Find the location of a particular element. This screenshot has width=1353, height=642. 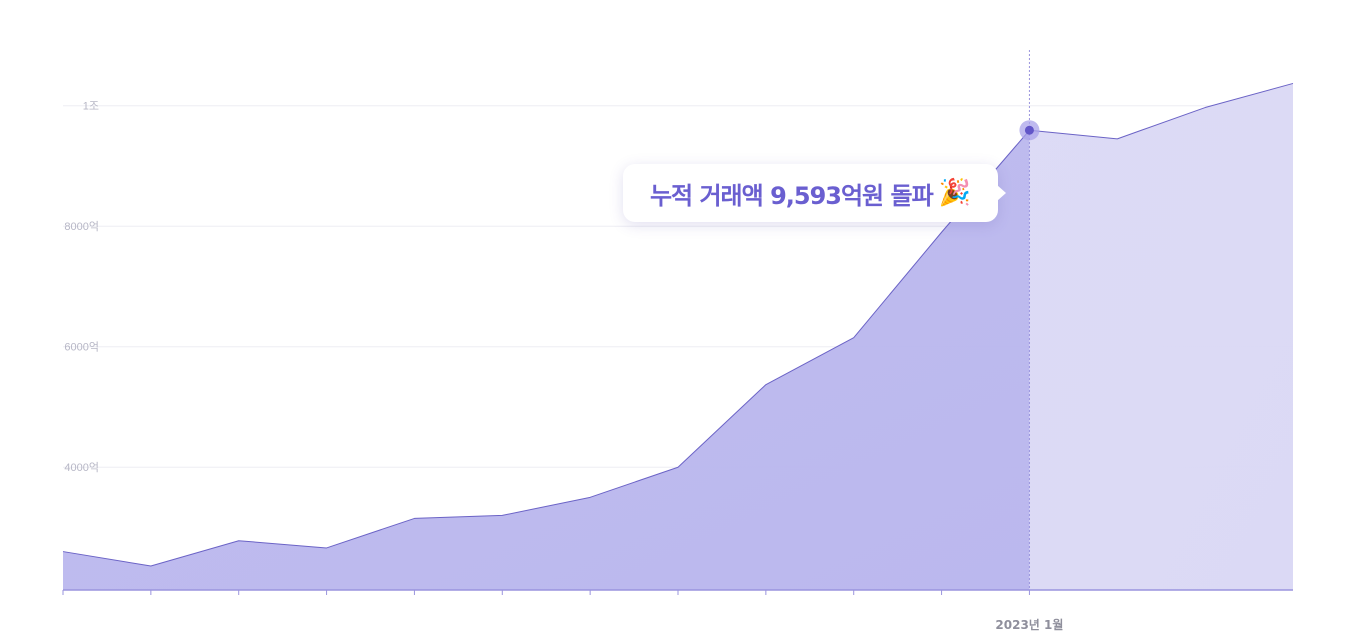

y-tick-label: 6000억 is located at coordinates (81, 347).